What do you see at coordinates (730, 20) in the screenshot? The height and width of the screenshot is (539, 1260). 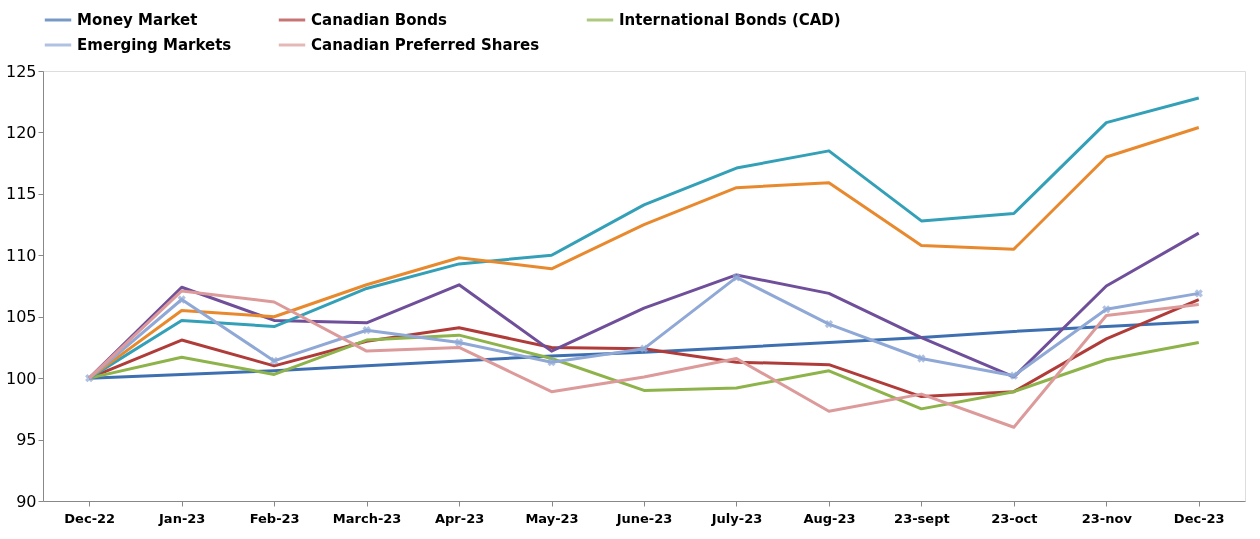 I see `legend-label: International Bonds (CAD)` at bounding box center [730, 20].